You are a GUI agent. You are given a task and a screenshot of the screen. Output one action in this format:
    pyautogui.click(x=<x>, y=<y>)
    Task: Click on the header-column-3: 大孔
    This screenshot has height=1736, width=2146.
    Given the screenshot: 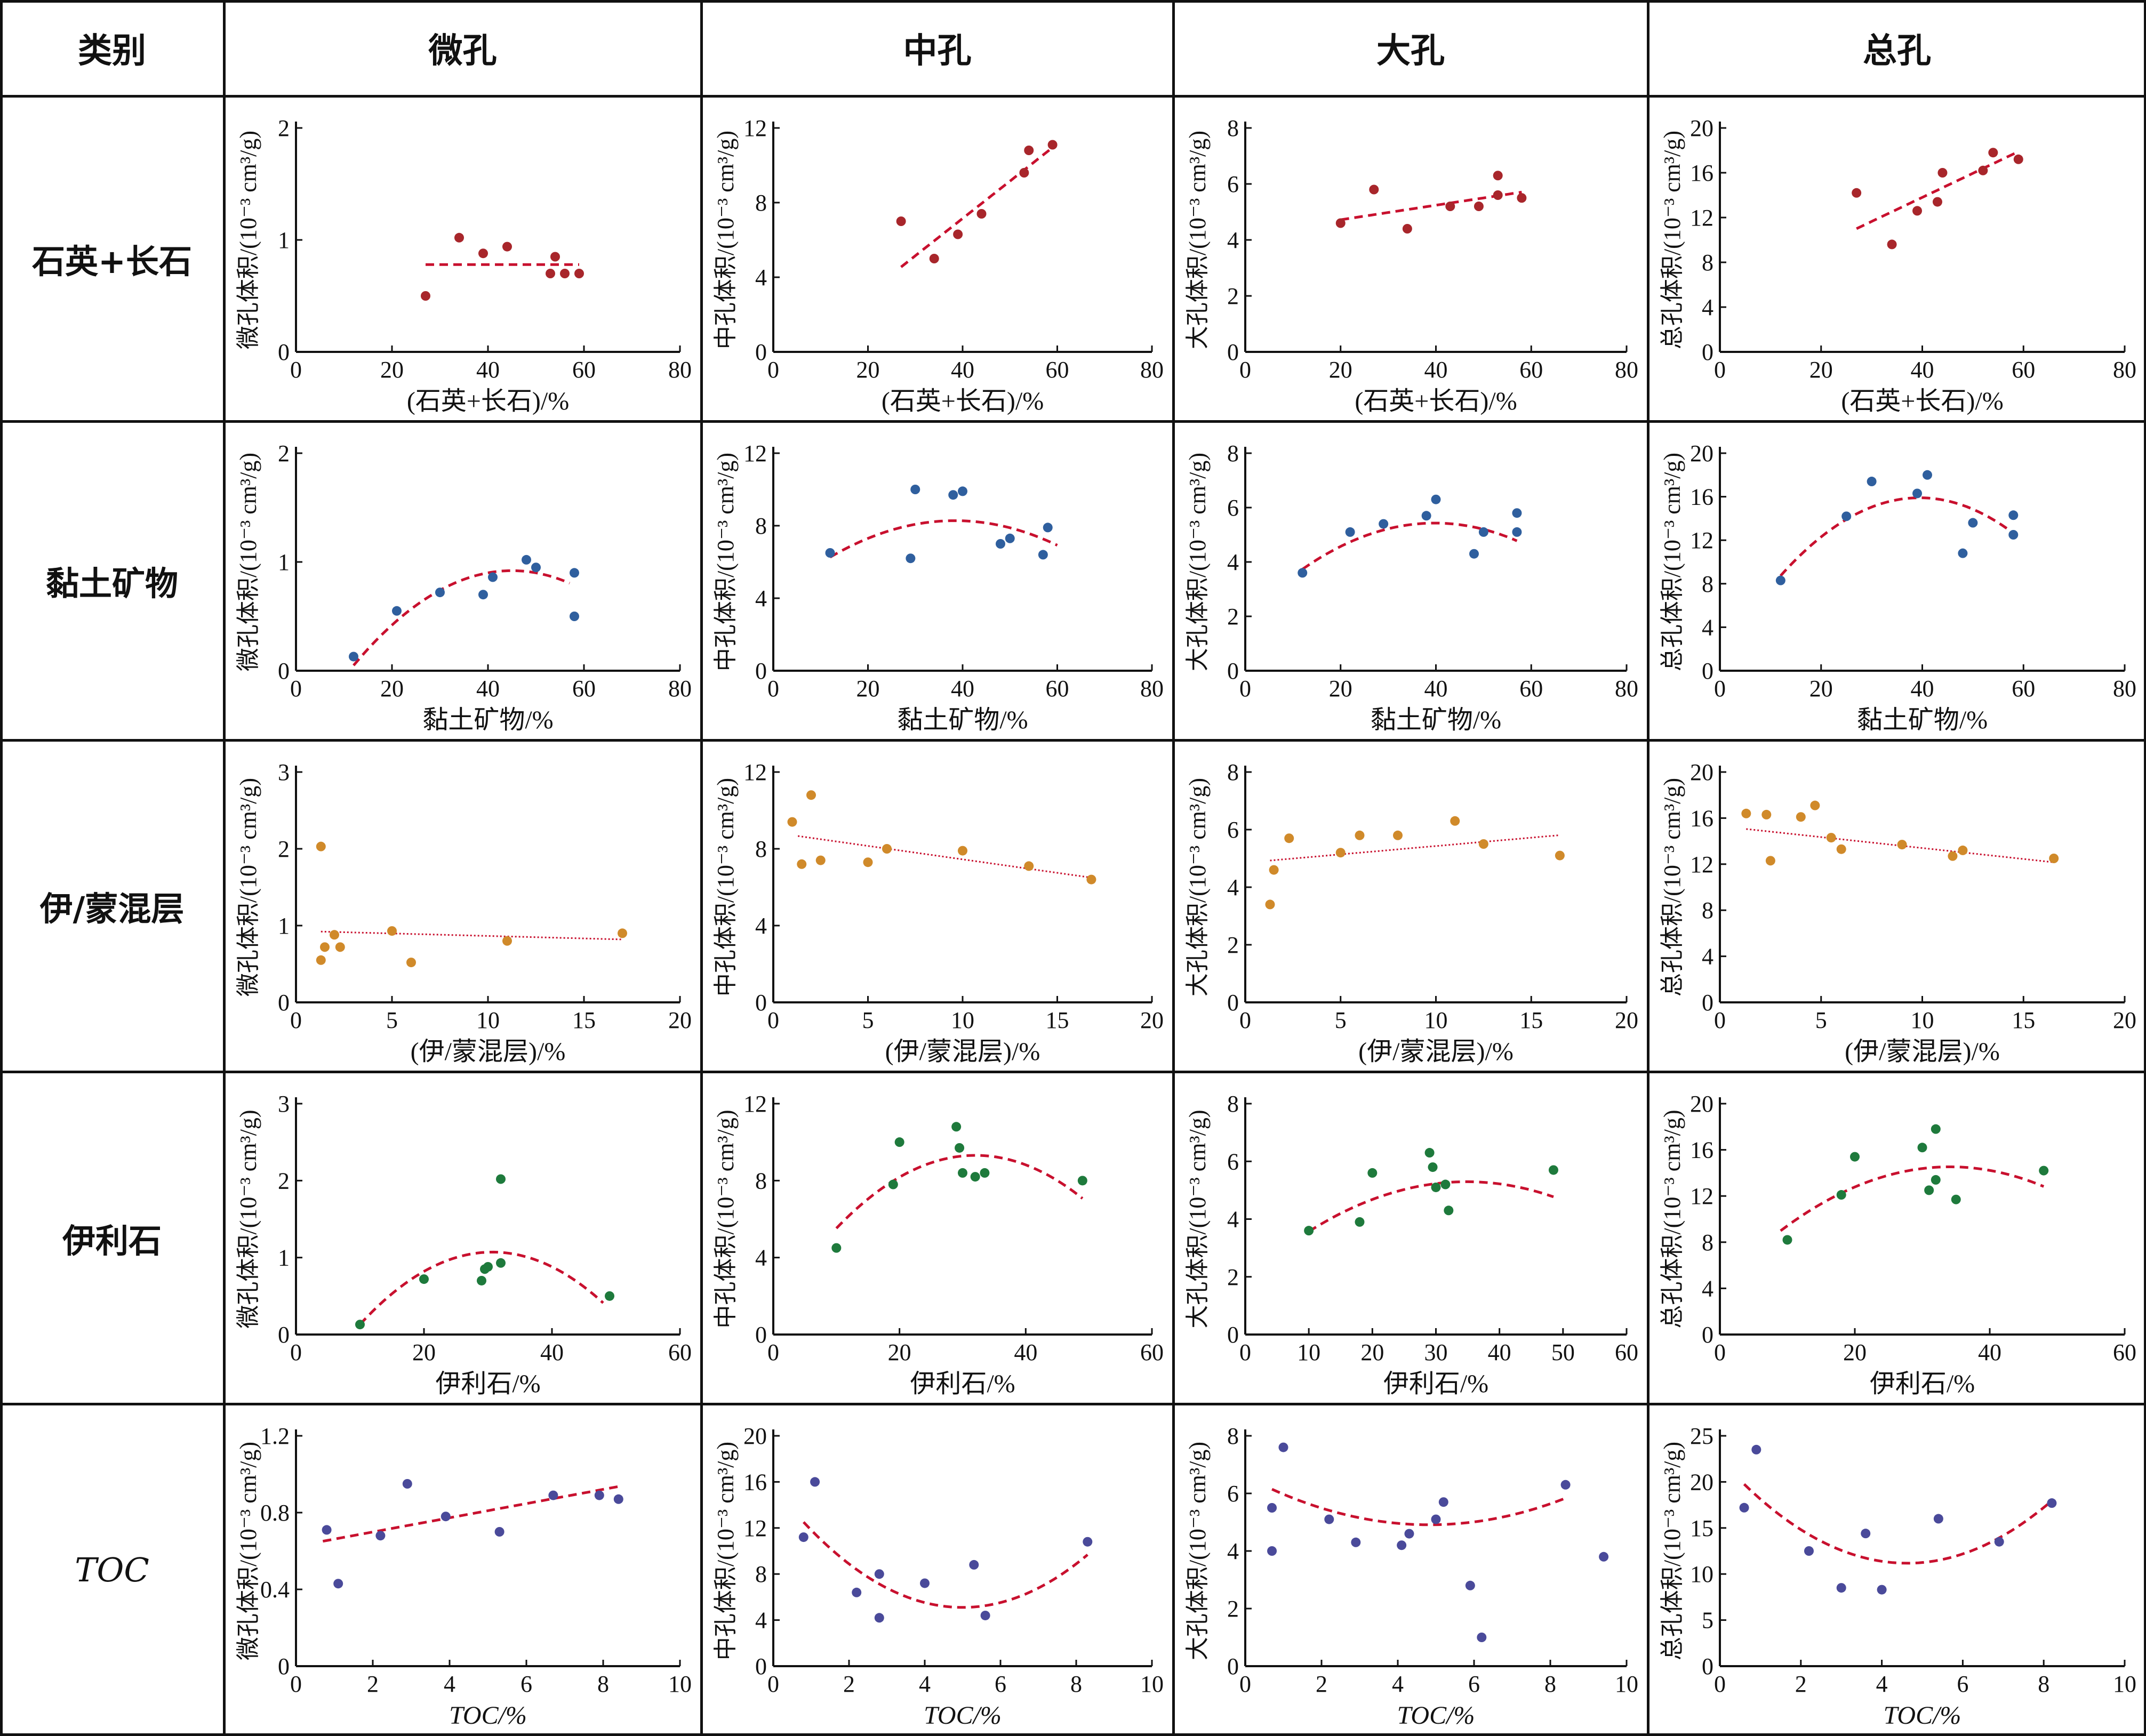 What is the action you would take?
    pyautogui.click(x=1410, y=51)
    